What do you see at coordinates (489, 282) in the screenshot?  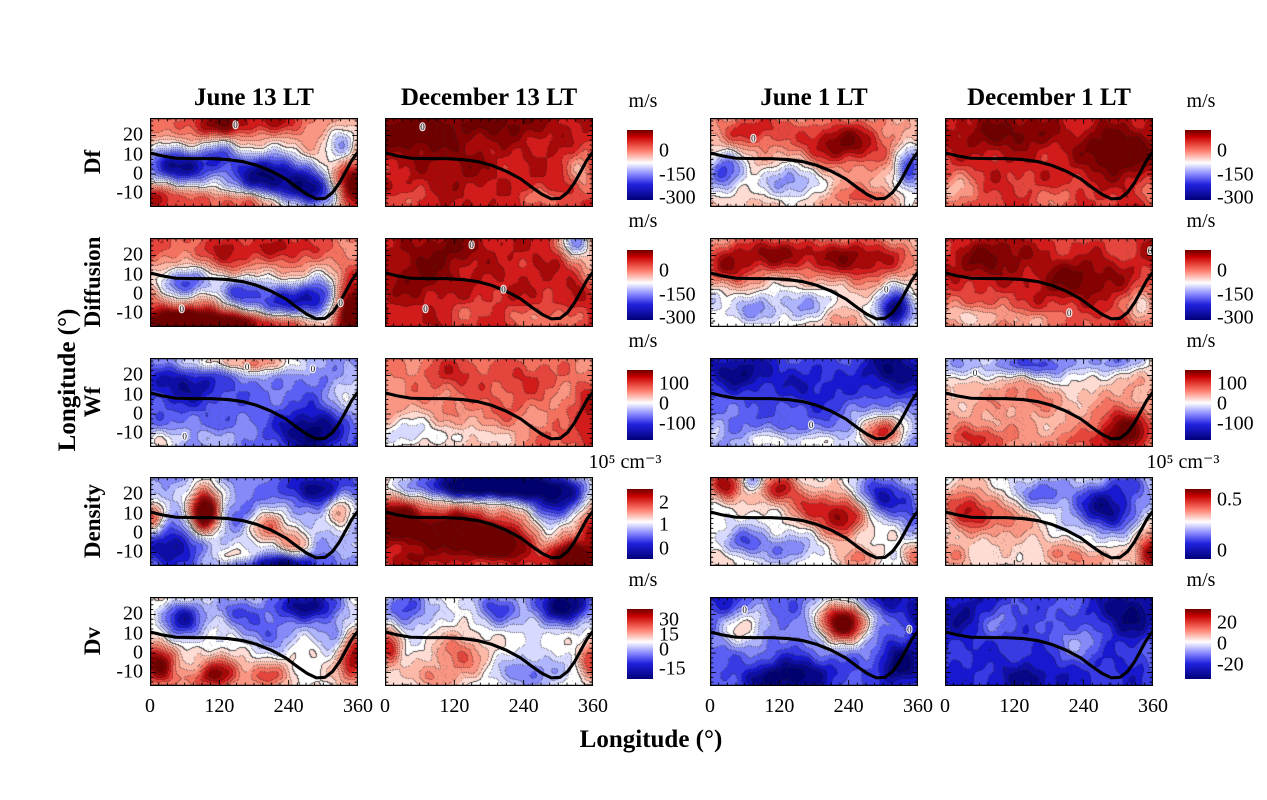 I see `contour-canvas-diffusion-december-13-lt` at bounding box center [489, 282].